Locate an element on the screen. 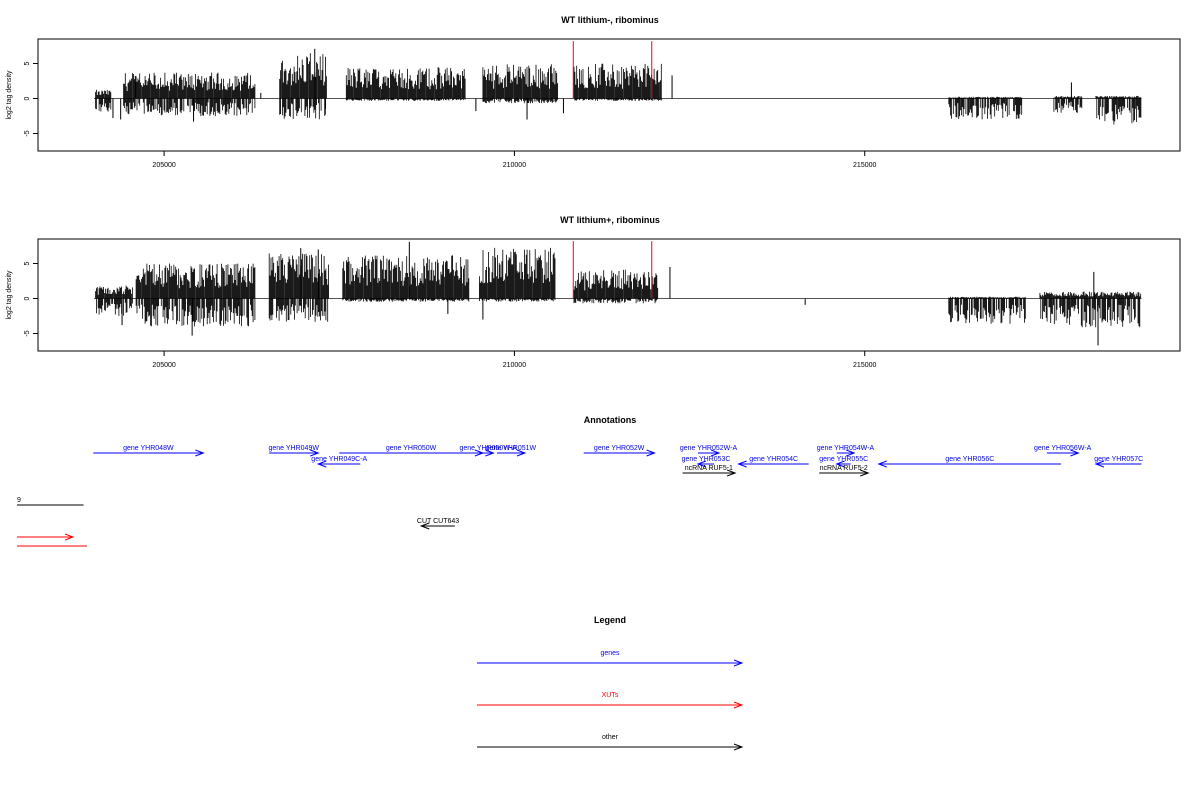  panel-1-x-axis: 205000 210000 215000 is located at coordinates (514, 160).